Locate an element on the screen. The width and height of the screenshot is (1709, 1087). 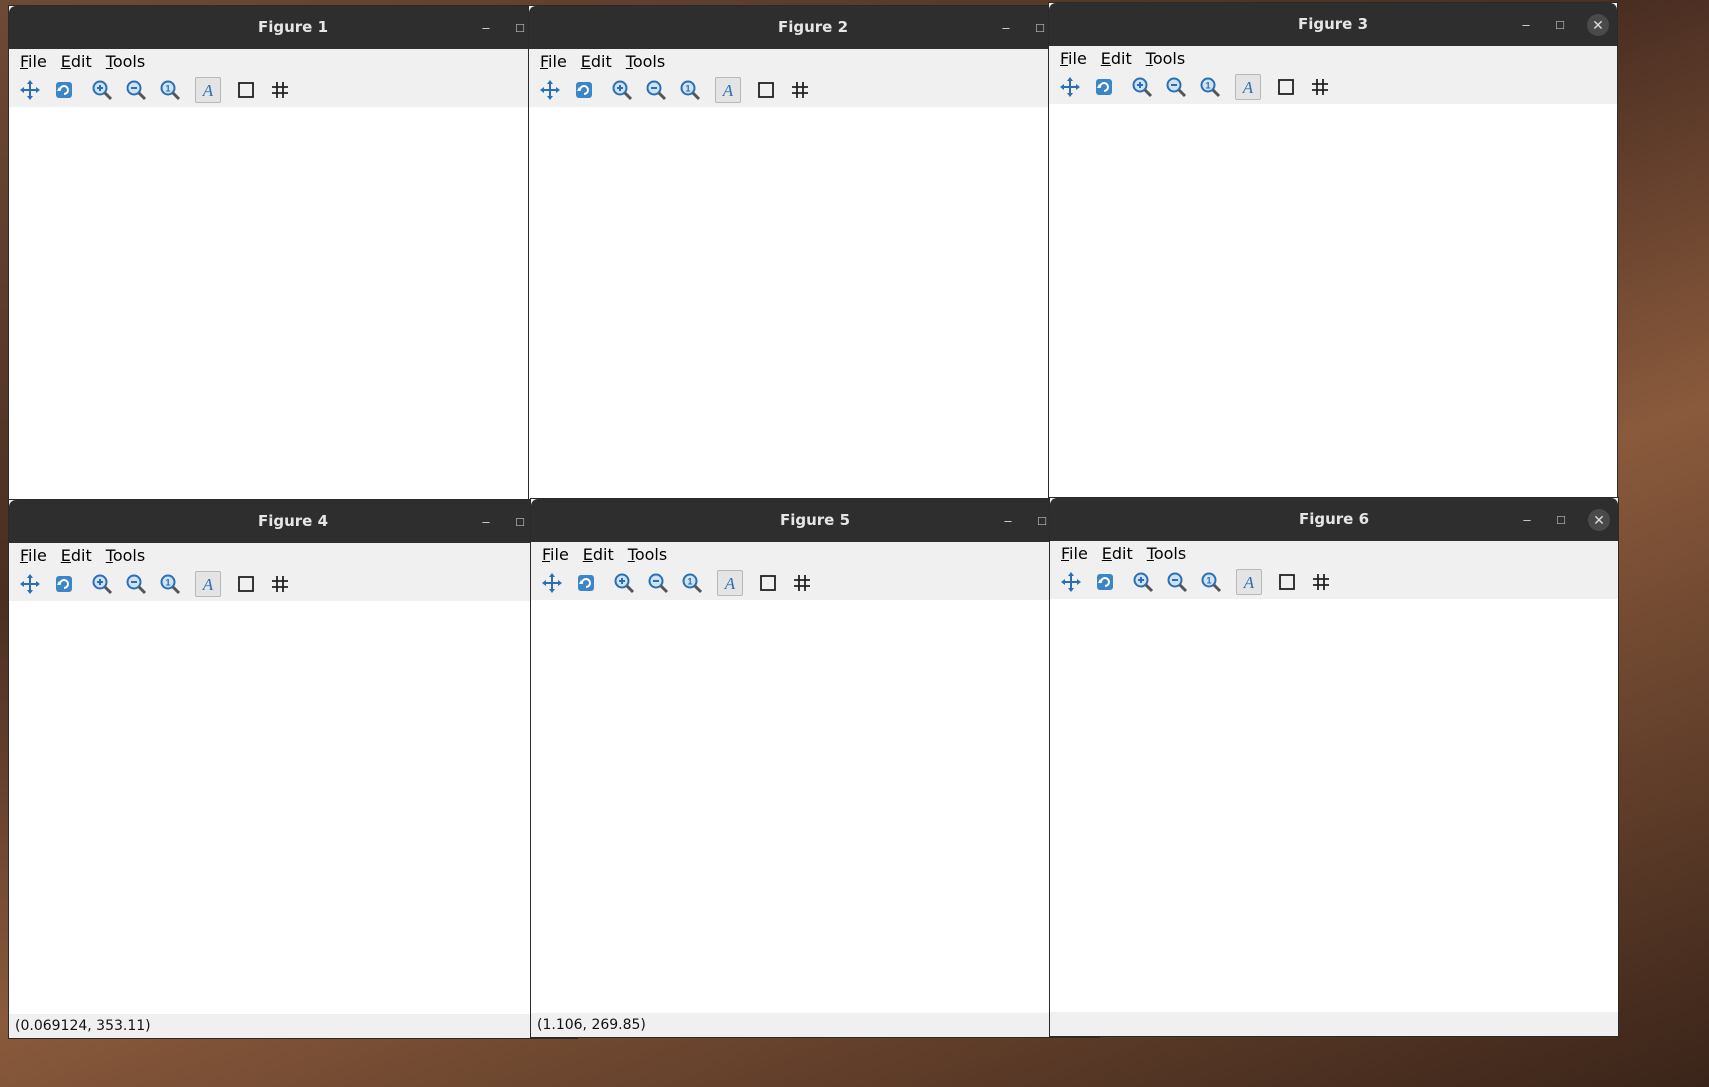
window-titlebar: Figure 4 – □ ✕ is located at coordinates (293, 521).